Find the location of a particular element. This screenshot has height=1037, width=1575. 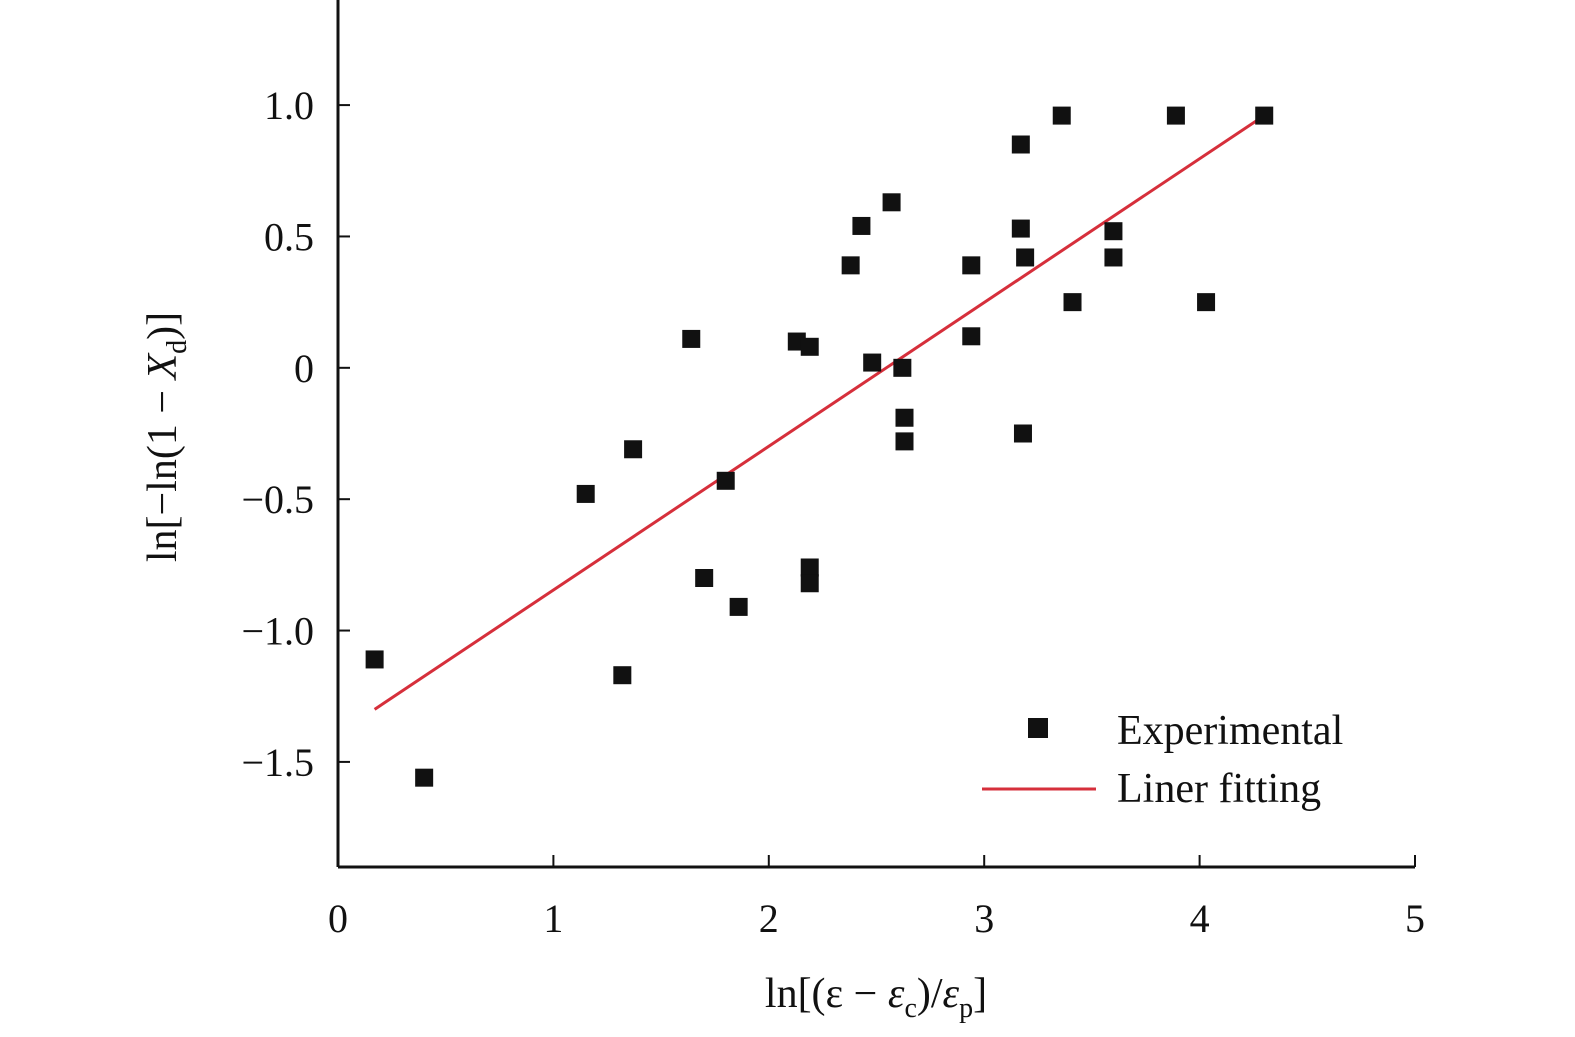

y-tick-label: 0 is located at coordinates (304, 368).